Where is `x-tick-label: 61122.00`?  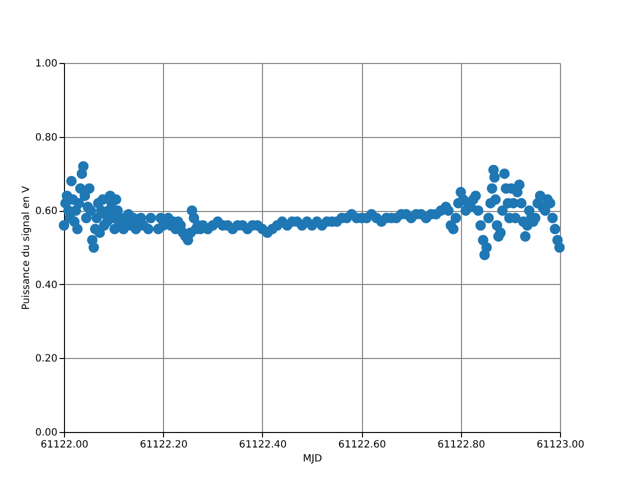 x-tick-label: 61122.00 is located at coordinates (64, 445).